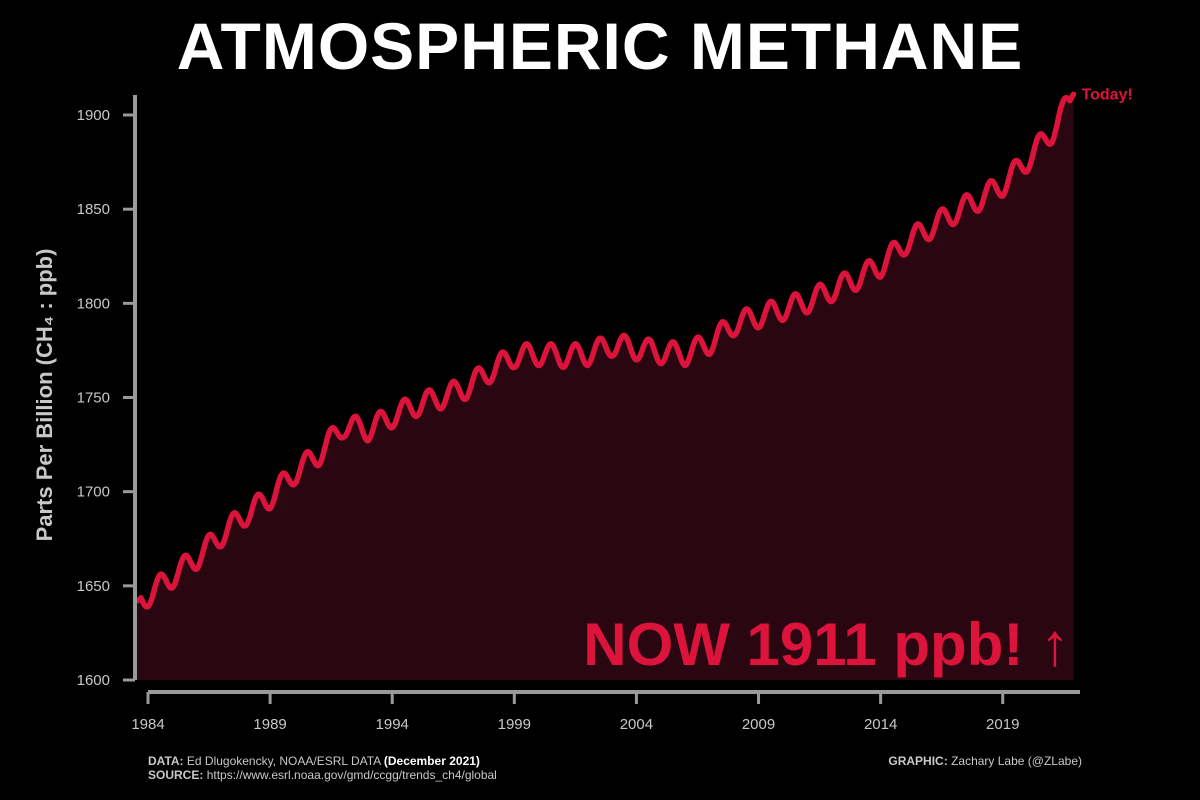 This screenshot has height=800, width=1200. I want to click on x-tick-label: 2014, so click(880, 724).